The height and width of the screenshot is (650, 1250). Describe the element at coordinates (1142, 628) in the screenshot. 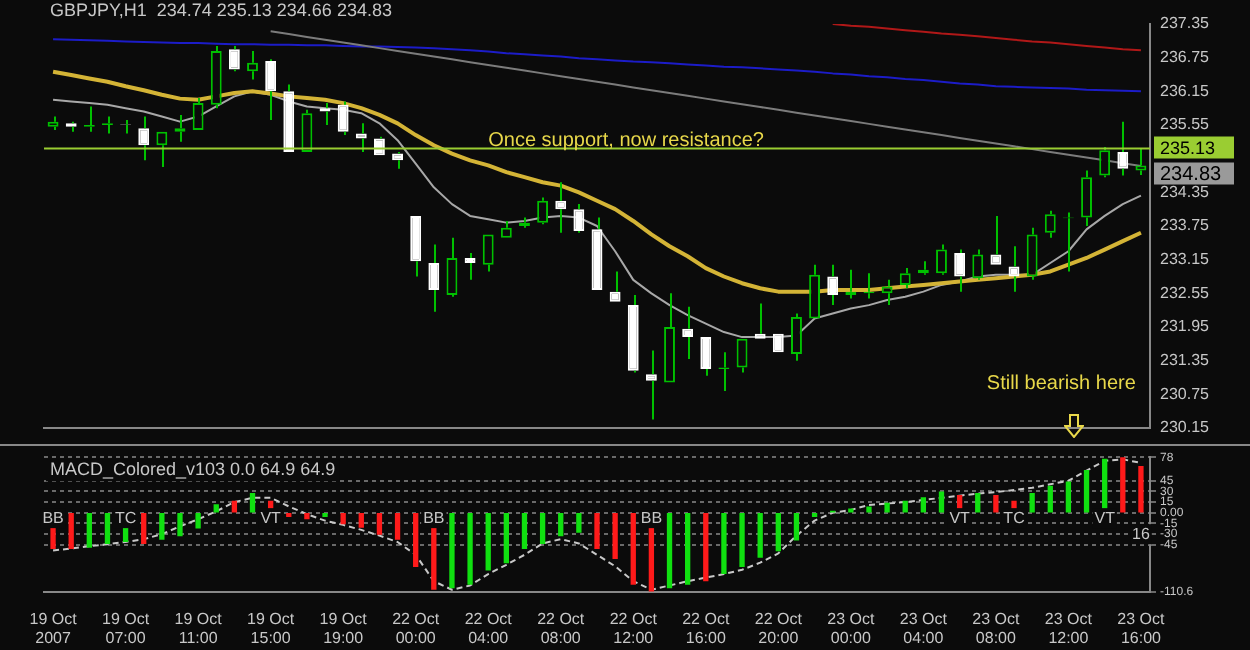

I see `x-tick-label: 23 Oct 16:00` at that location.